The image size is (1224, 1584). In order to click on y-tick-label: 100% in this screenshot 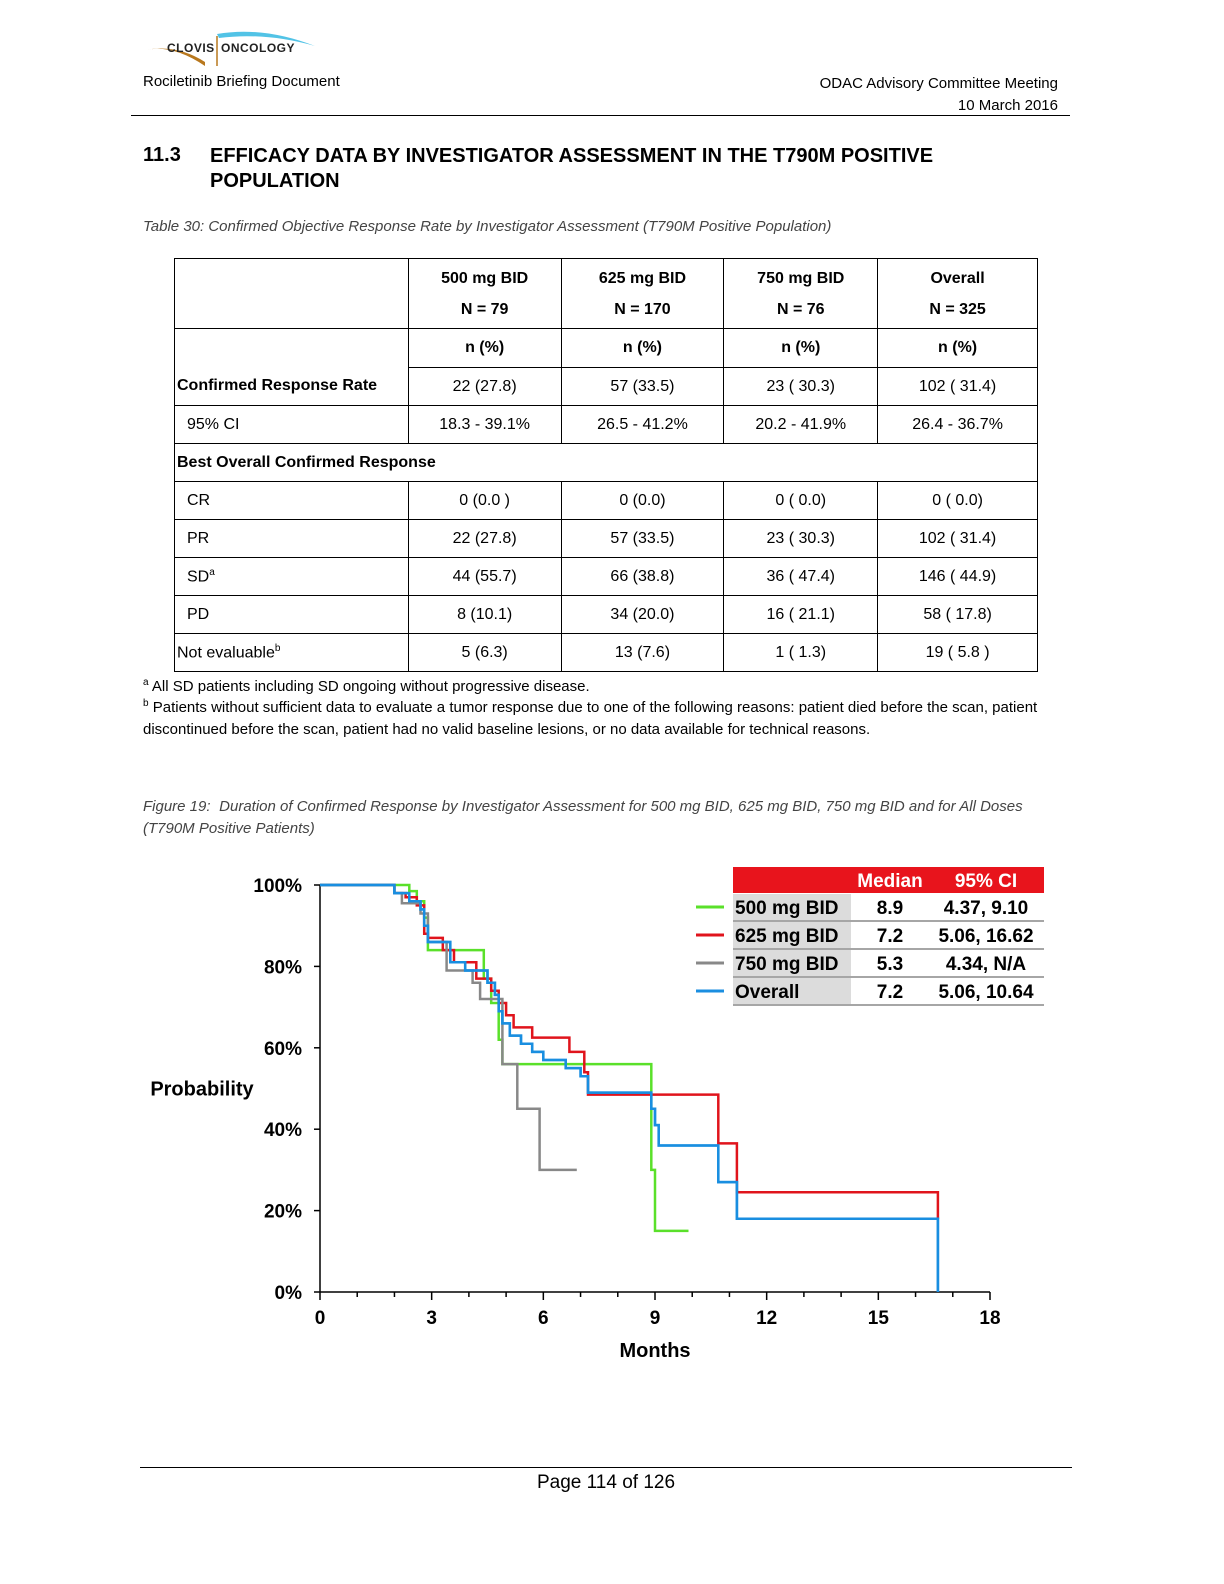, I will do `click(277, 886)`.